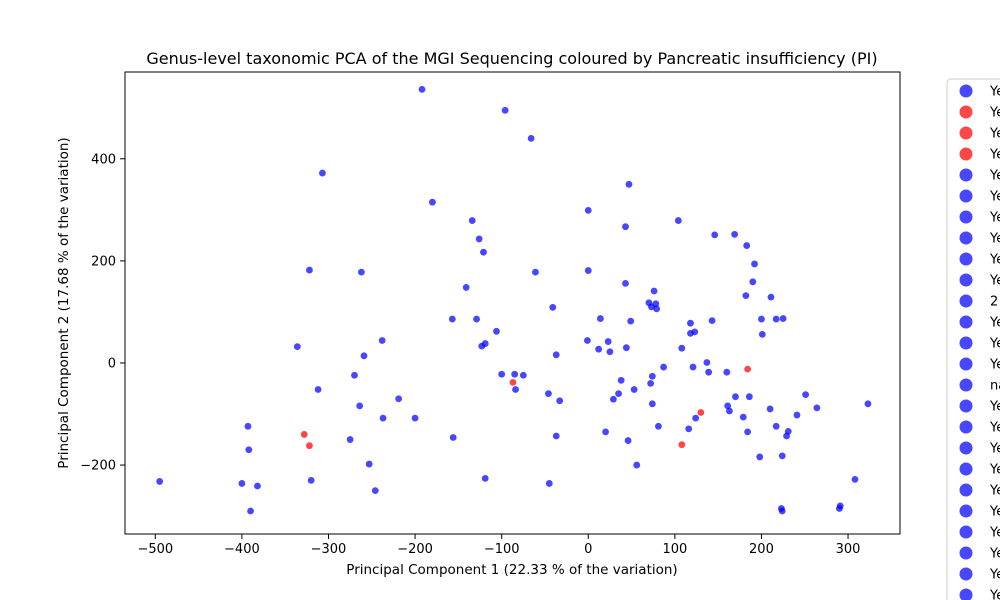  I want to click on x-tick-label: 300, so click(848, 549).